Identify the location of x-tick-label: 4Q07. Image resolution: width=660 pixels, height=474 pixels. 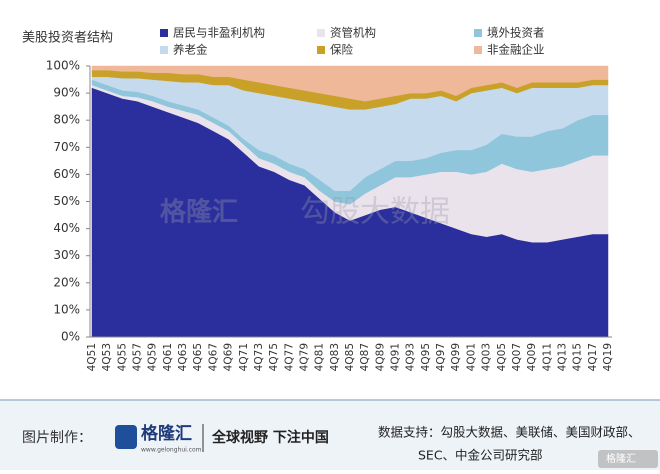
(517, 357).